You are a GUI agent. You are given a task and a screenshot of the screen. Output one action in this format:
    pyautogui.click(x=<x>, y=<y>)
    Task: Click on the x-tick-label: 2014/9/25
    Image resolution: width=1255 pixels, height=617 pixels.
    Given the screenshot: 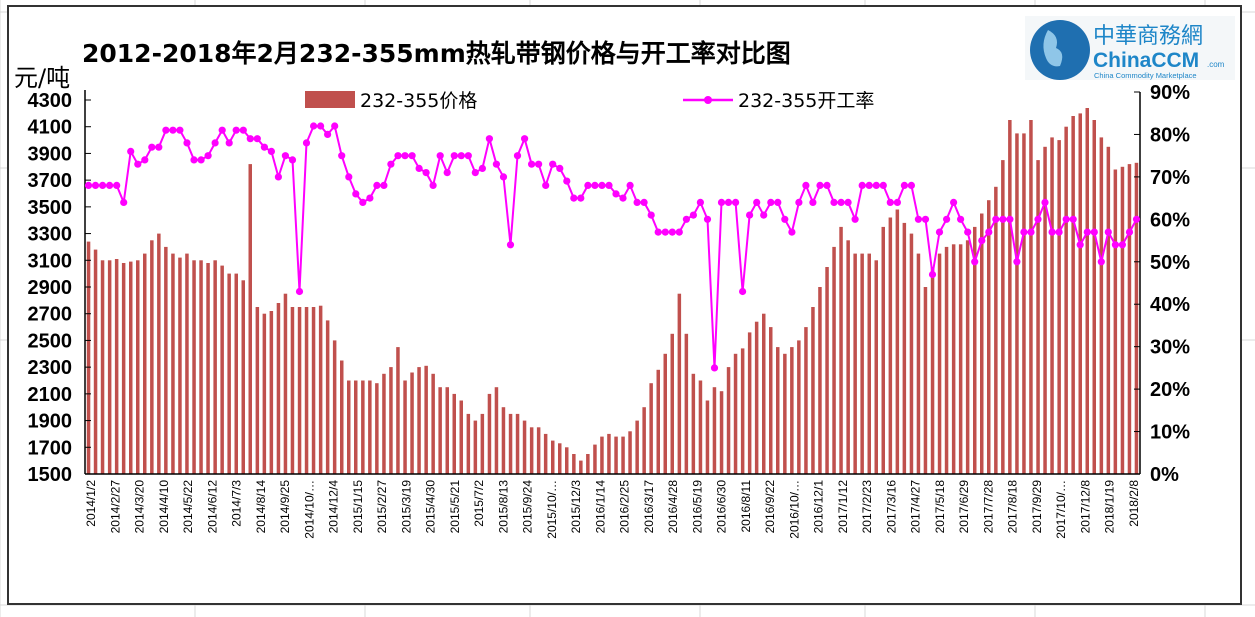 What is the action you would take?
    pyautogui.click(x=285, y=507)
    